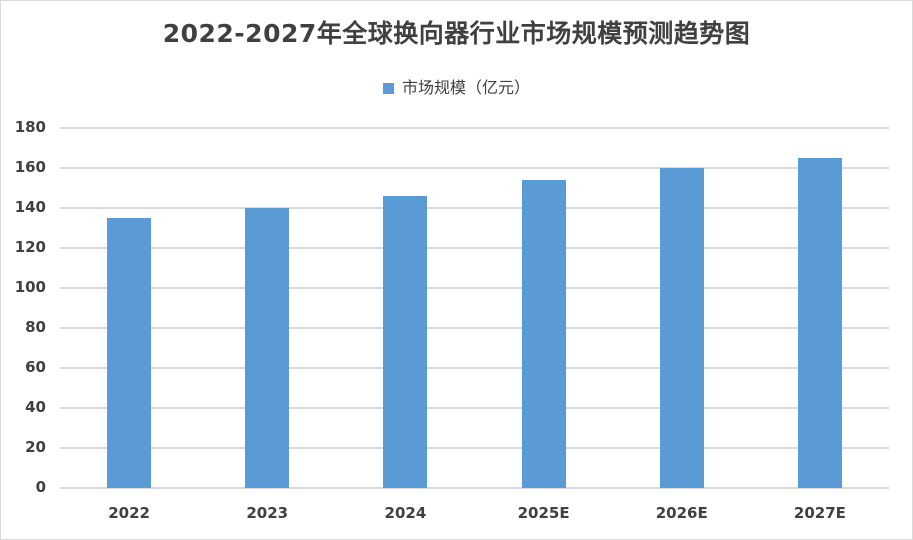 The image size is (913, 540). Describe the element at coordinates (819, 323) in the screenshot. I see `bar-2027E` at that location.